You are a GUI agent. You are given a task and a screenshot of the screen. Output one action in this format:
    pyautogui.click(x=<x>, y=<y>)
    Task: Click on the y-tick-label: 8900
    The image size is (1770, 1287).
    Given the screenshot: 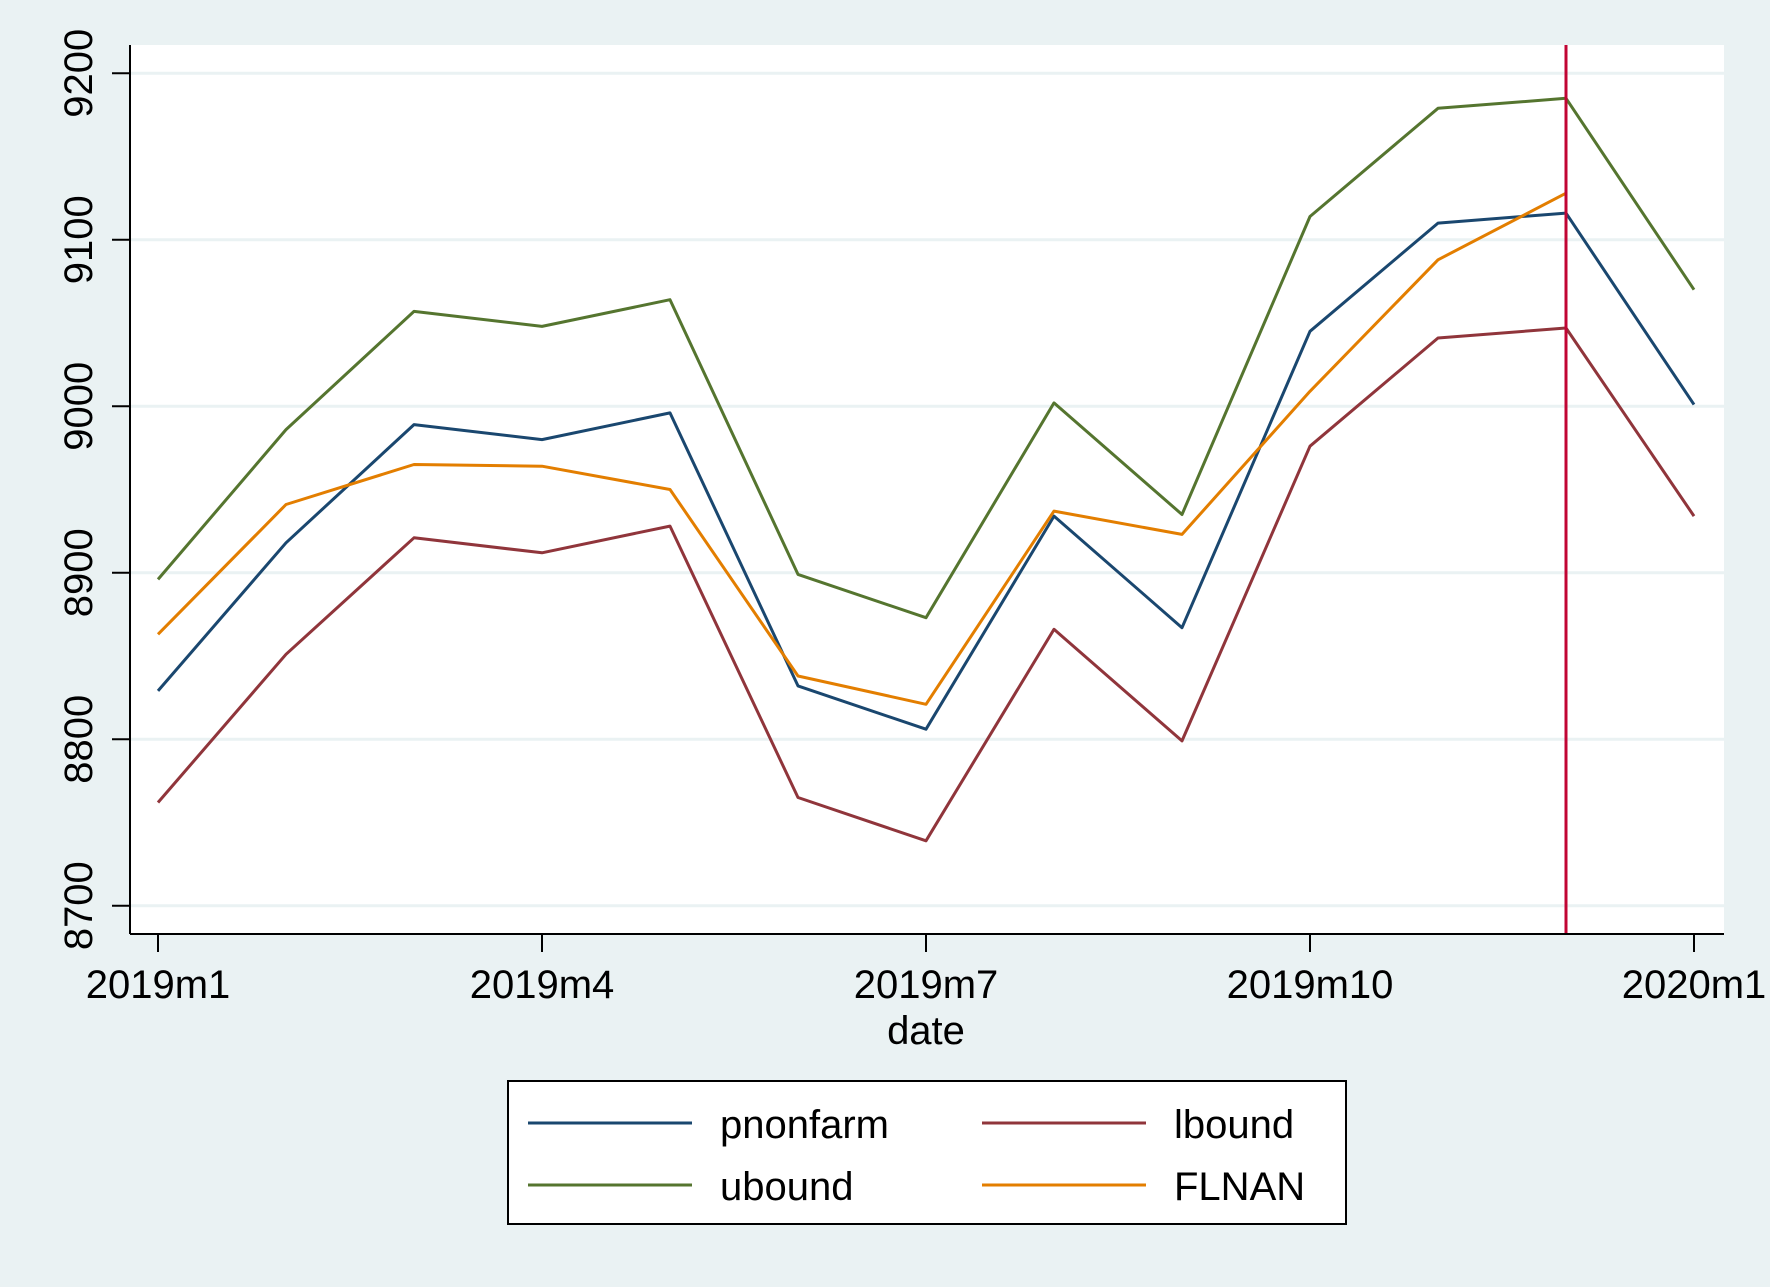 What is the action you would take?
    pyautogui.click(x=79, y=572)
    